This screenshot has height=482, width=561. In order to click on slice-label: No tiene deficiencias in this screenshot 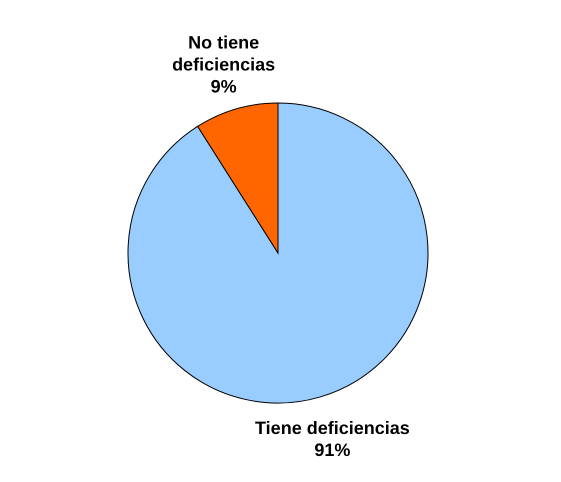, I will do `click(224, 53)`.